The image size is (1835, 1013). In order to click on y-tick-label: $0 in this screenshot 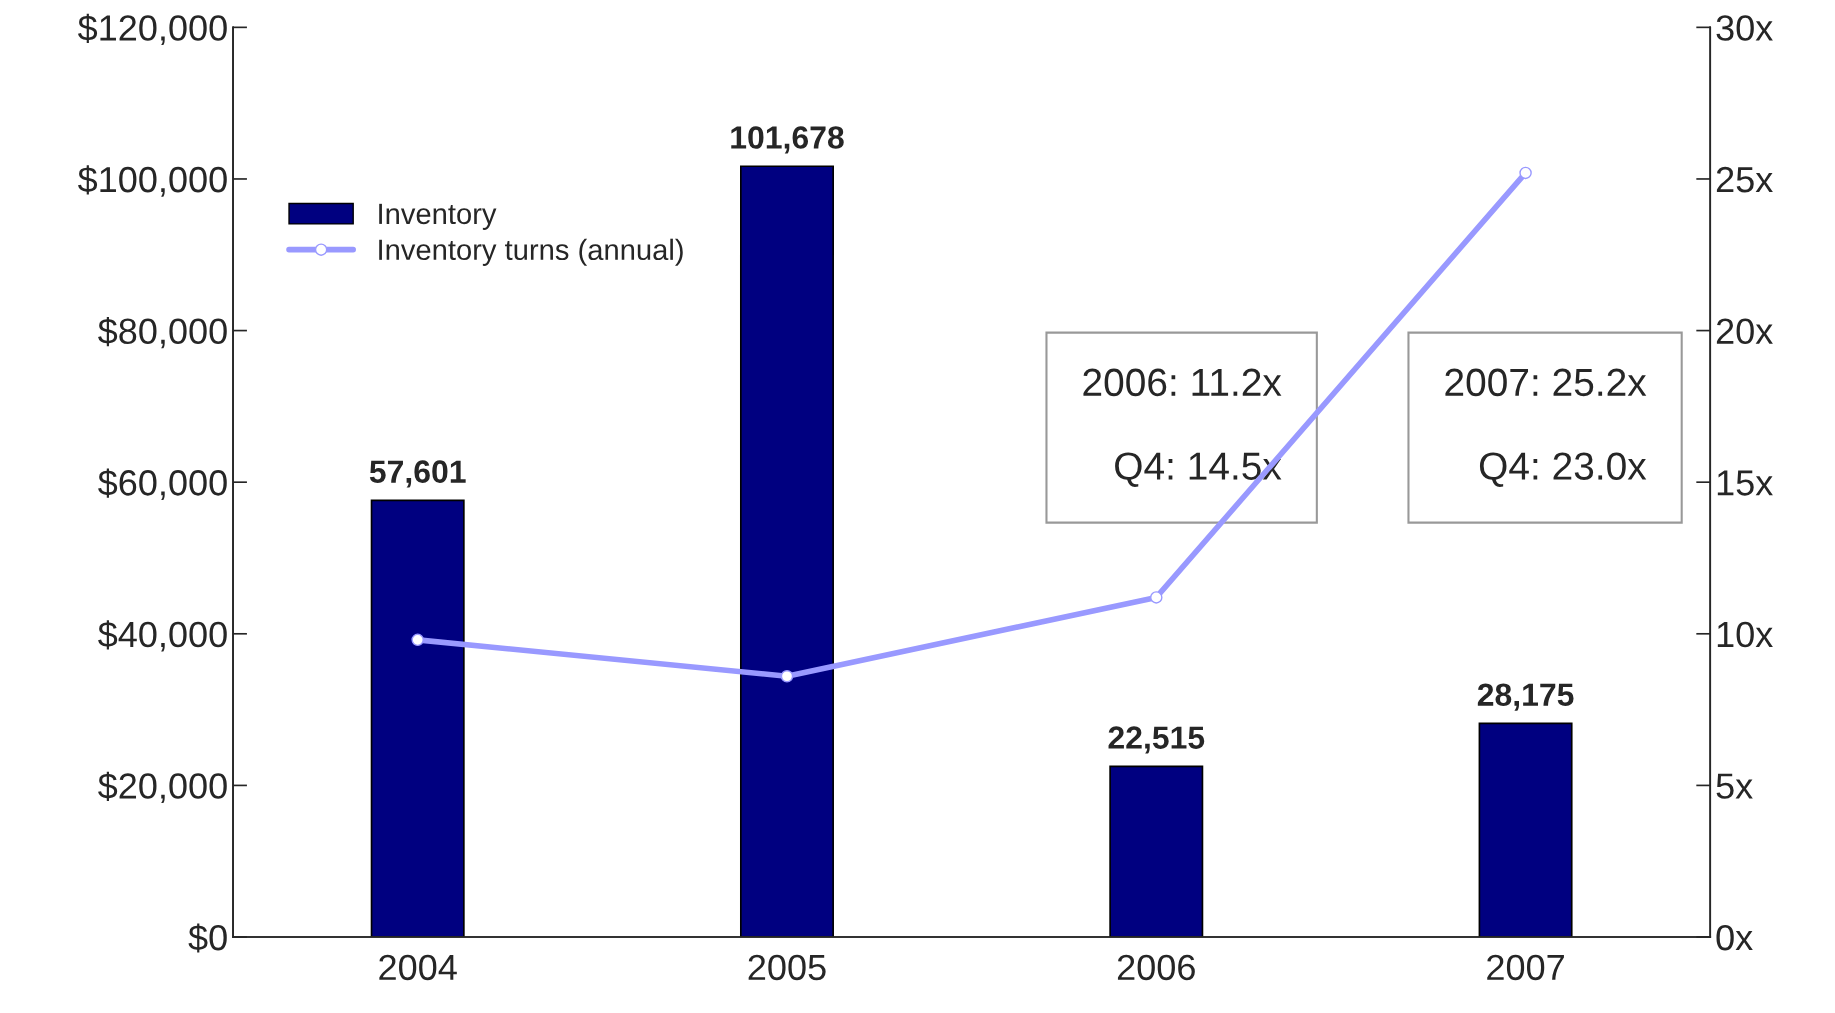, I will do `click(207, 938)`.